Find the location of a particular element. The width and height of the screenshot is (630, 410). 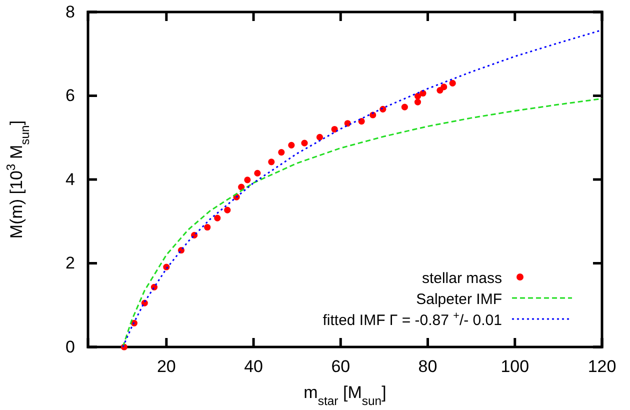

legend-label: fitted IMF Γ = -0.87 $^{+}$/- 0.01 is located at coordinates (412, 319).